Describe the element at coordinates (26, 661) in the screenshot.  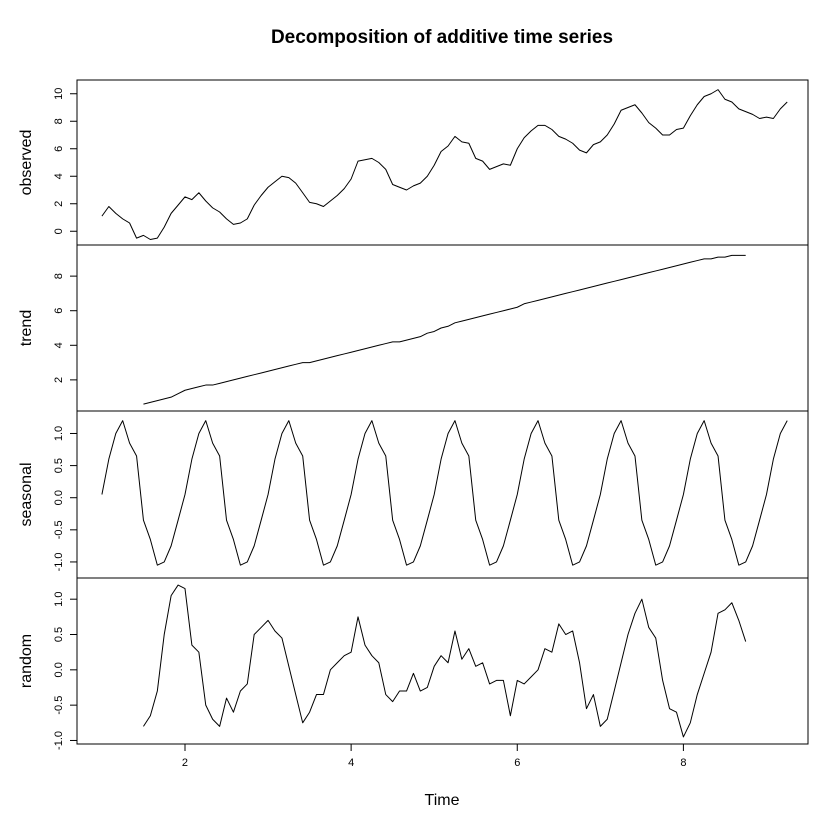
I see `panel-label: random` at that location.